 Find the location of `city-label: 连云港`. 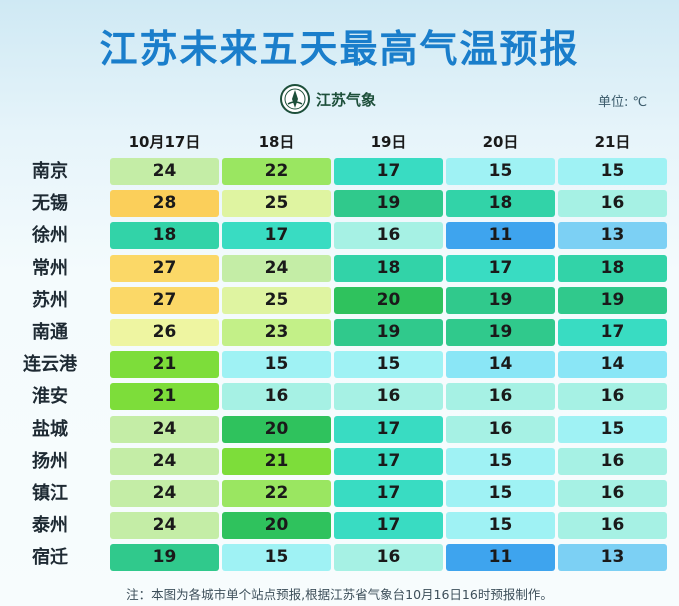

city-label: 连云港 is located at coordinates (50, 364).